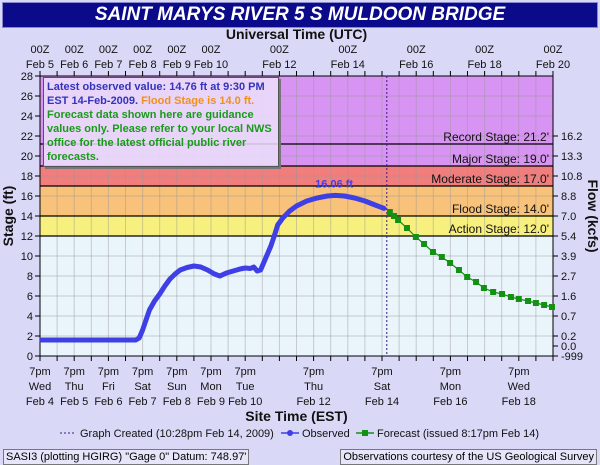 This screenshot has width=600, height=465. What do you see at coordinates (290, 433) in the screenshot?
I see `legend-observed-marker` at bounding box center [290, 433].